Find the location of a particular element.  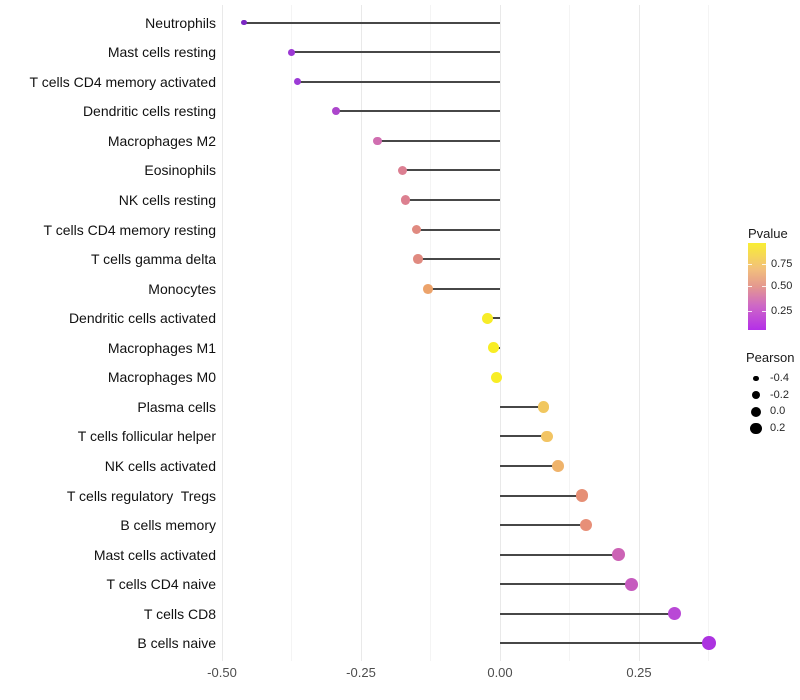

y-axis-label: B cells naive is located at coordinates (176, 643).